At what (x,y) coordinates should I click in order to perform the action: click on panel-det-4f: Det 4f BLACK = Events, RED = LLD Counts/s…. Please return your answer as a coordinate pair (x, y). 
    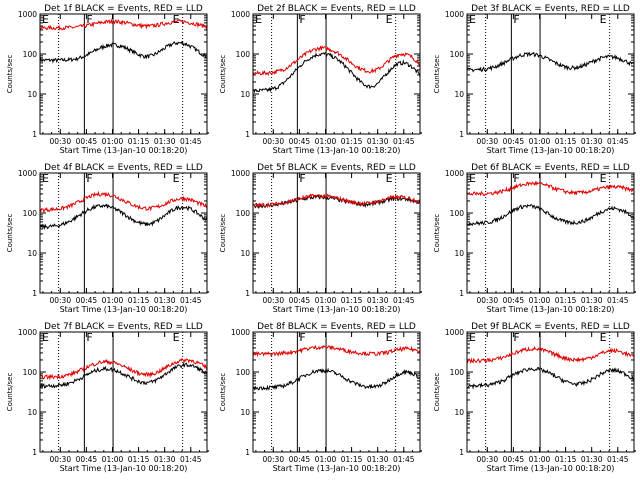
    Looking at the image, I should click on (107, 238).